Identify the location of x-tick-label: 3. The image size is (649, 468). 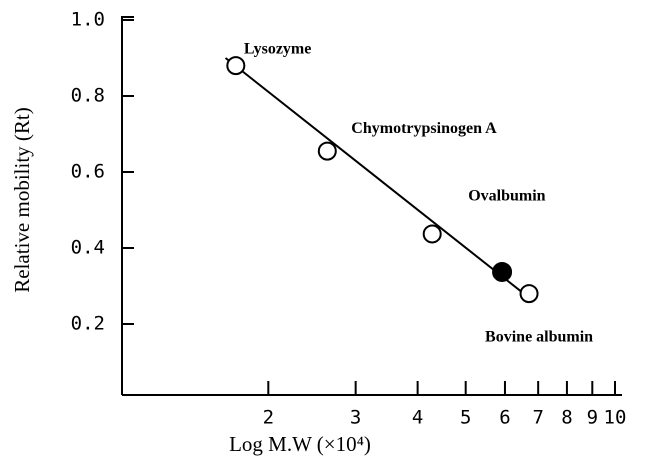
(355, 418).